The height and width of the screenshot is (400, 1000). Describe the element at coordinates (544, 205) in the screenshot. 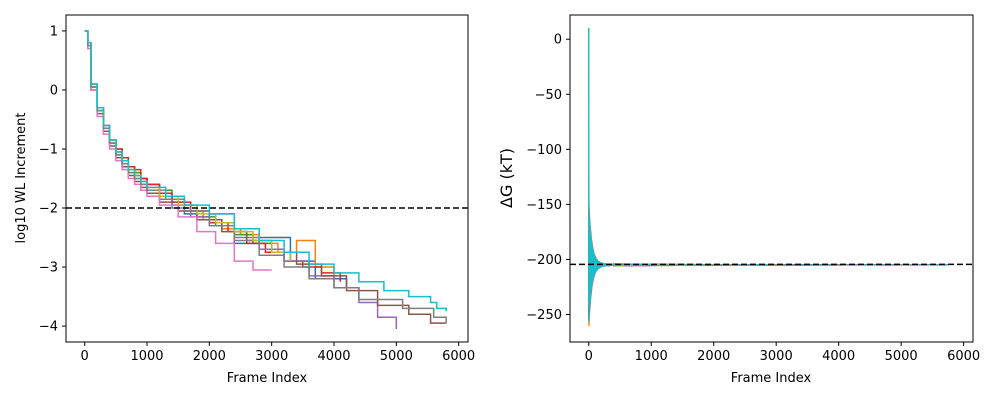

I see `y-tick-label: −150` at that location.